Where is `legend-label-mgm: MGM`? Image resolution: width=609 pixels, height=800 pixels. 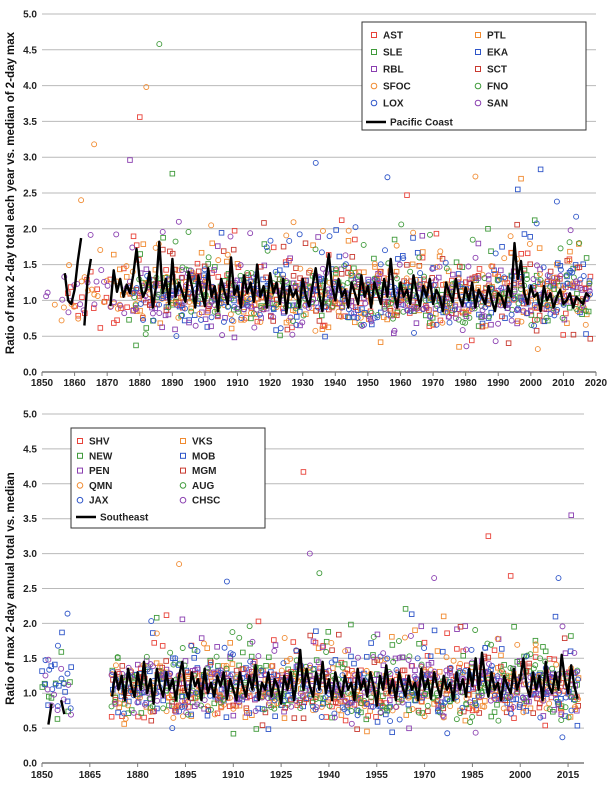
legend-label-mgm: MGM is located at coordinates (204, 471).